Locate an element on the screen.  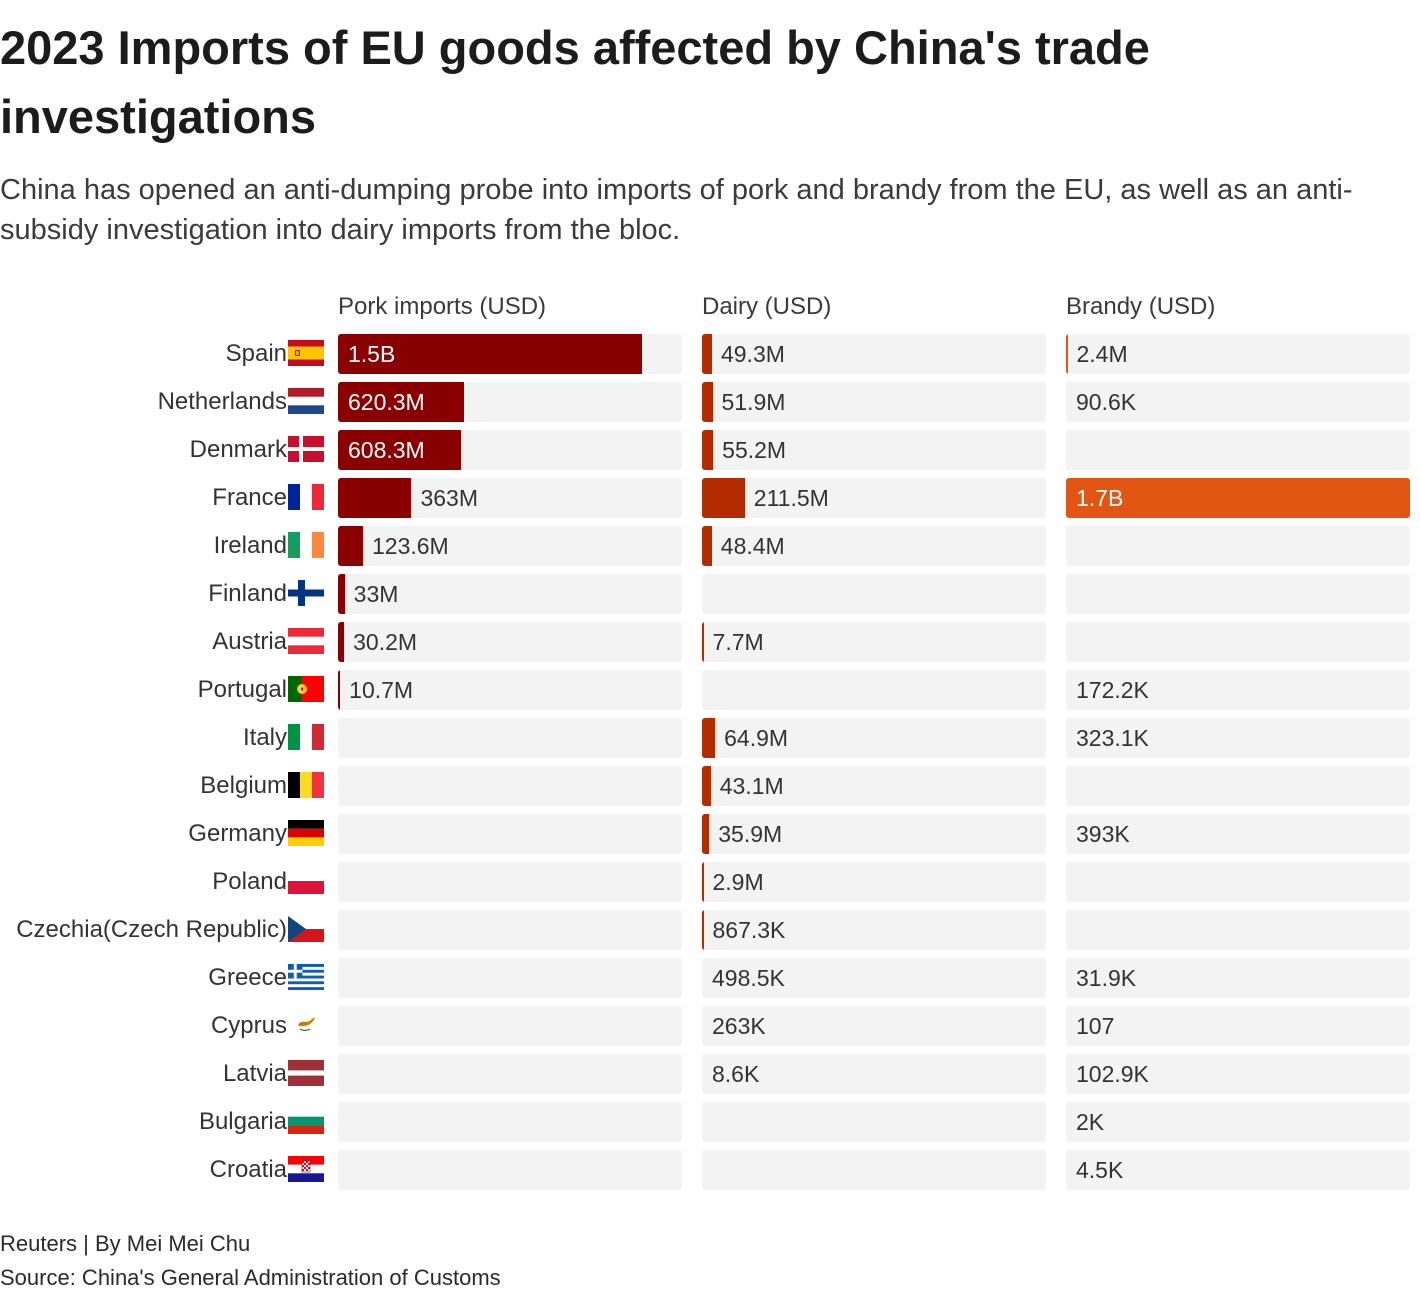
value-label: 211.5M is located at coordinates (791, 498).